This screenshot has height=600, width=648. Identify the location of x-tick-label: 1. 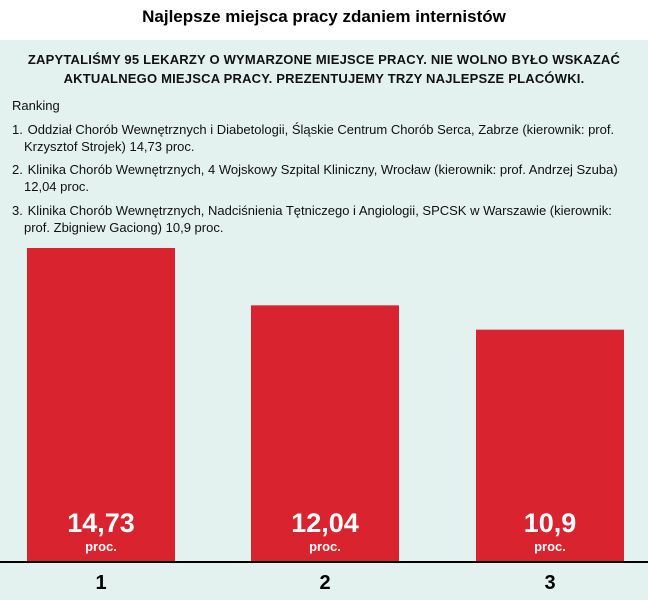
(100, 583).